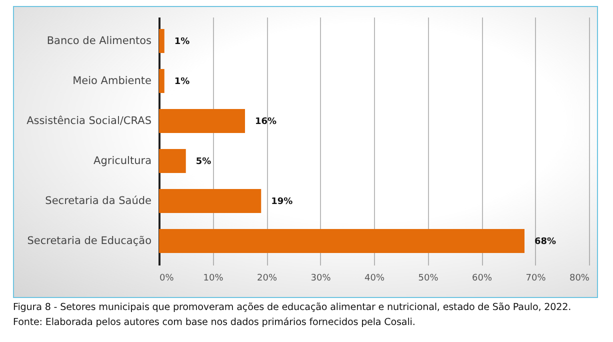  What do you see at coordinates (579, 279) in the screenshot?
I see `x-tick-label: 80%` at bounding box center [579, 279].